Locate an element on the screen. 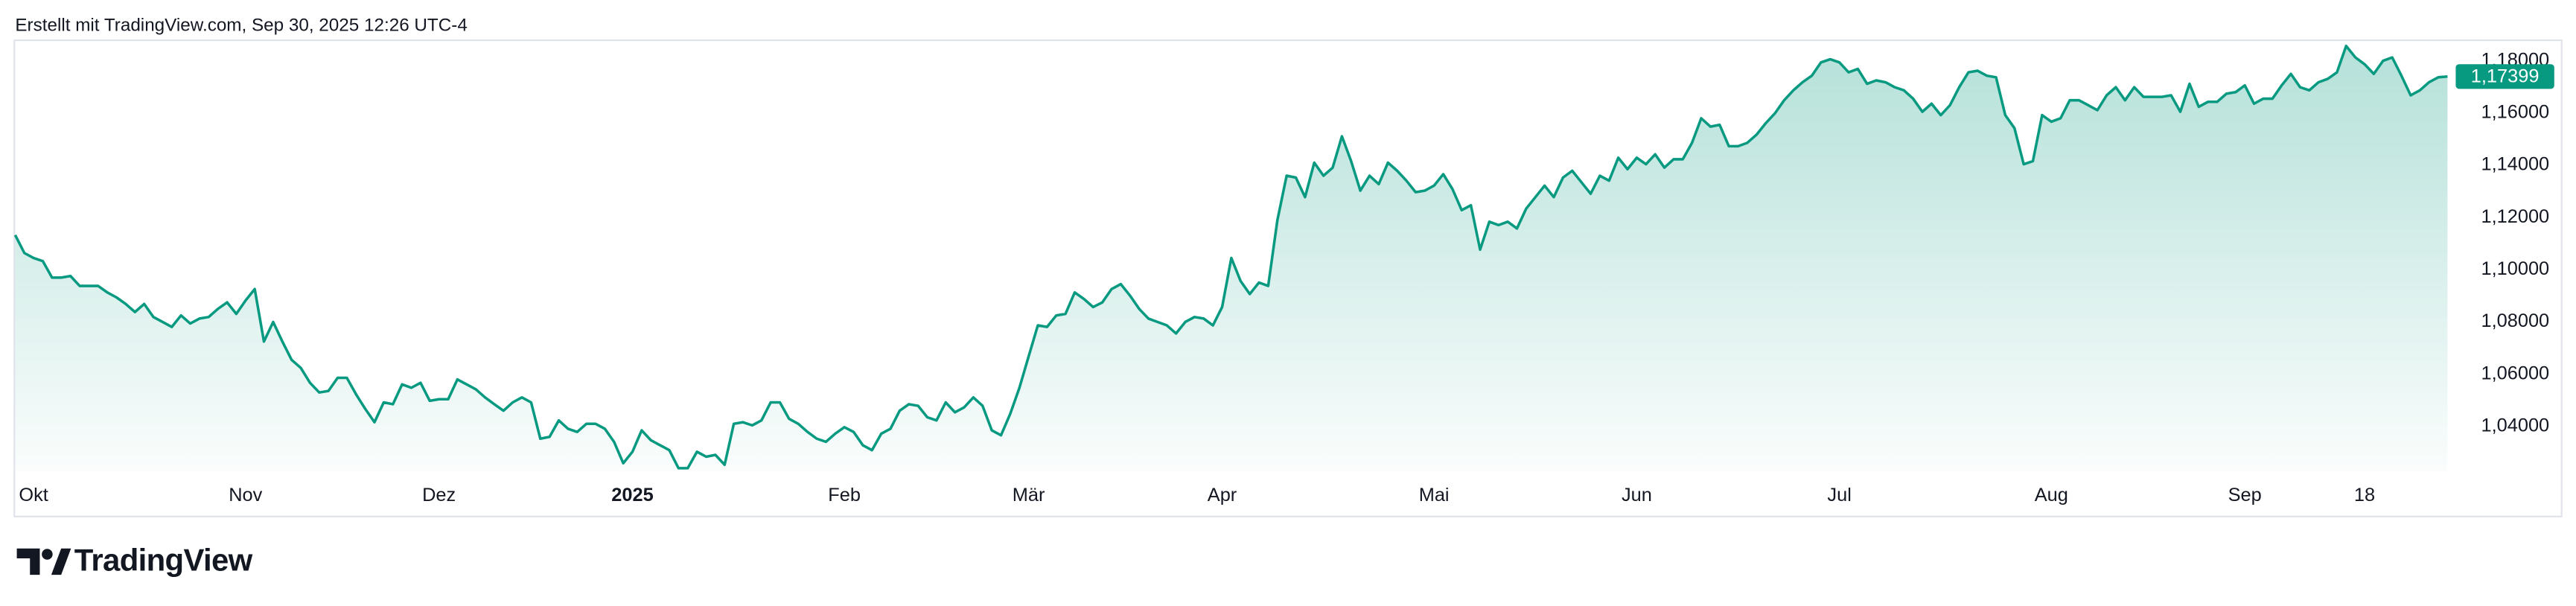 Image resolution: width=2576 pixels, height=606 pixels. last-price-label: 1,17399 is located at coordinates (2505, 76).